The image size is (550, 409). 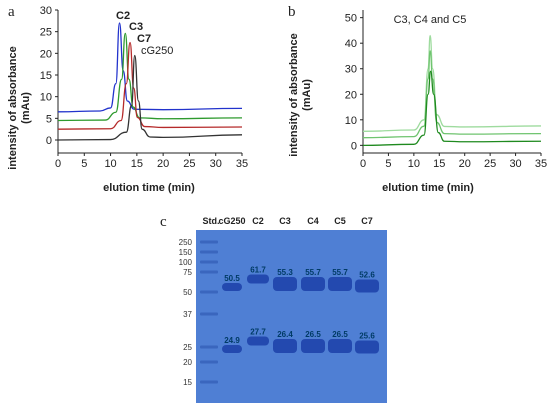 What do you see at coordinates (187, 292) in the screenshot?
I see `marker-label-50: 50` at bounding box center [187, 292].